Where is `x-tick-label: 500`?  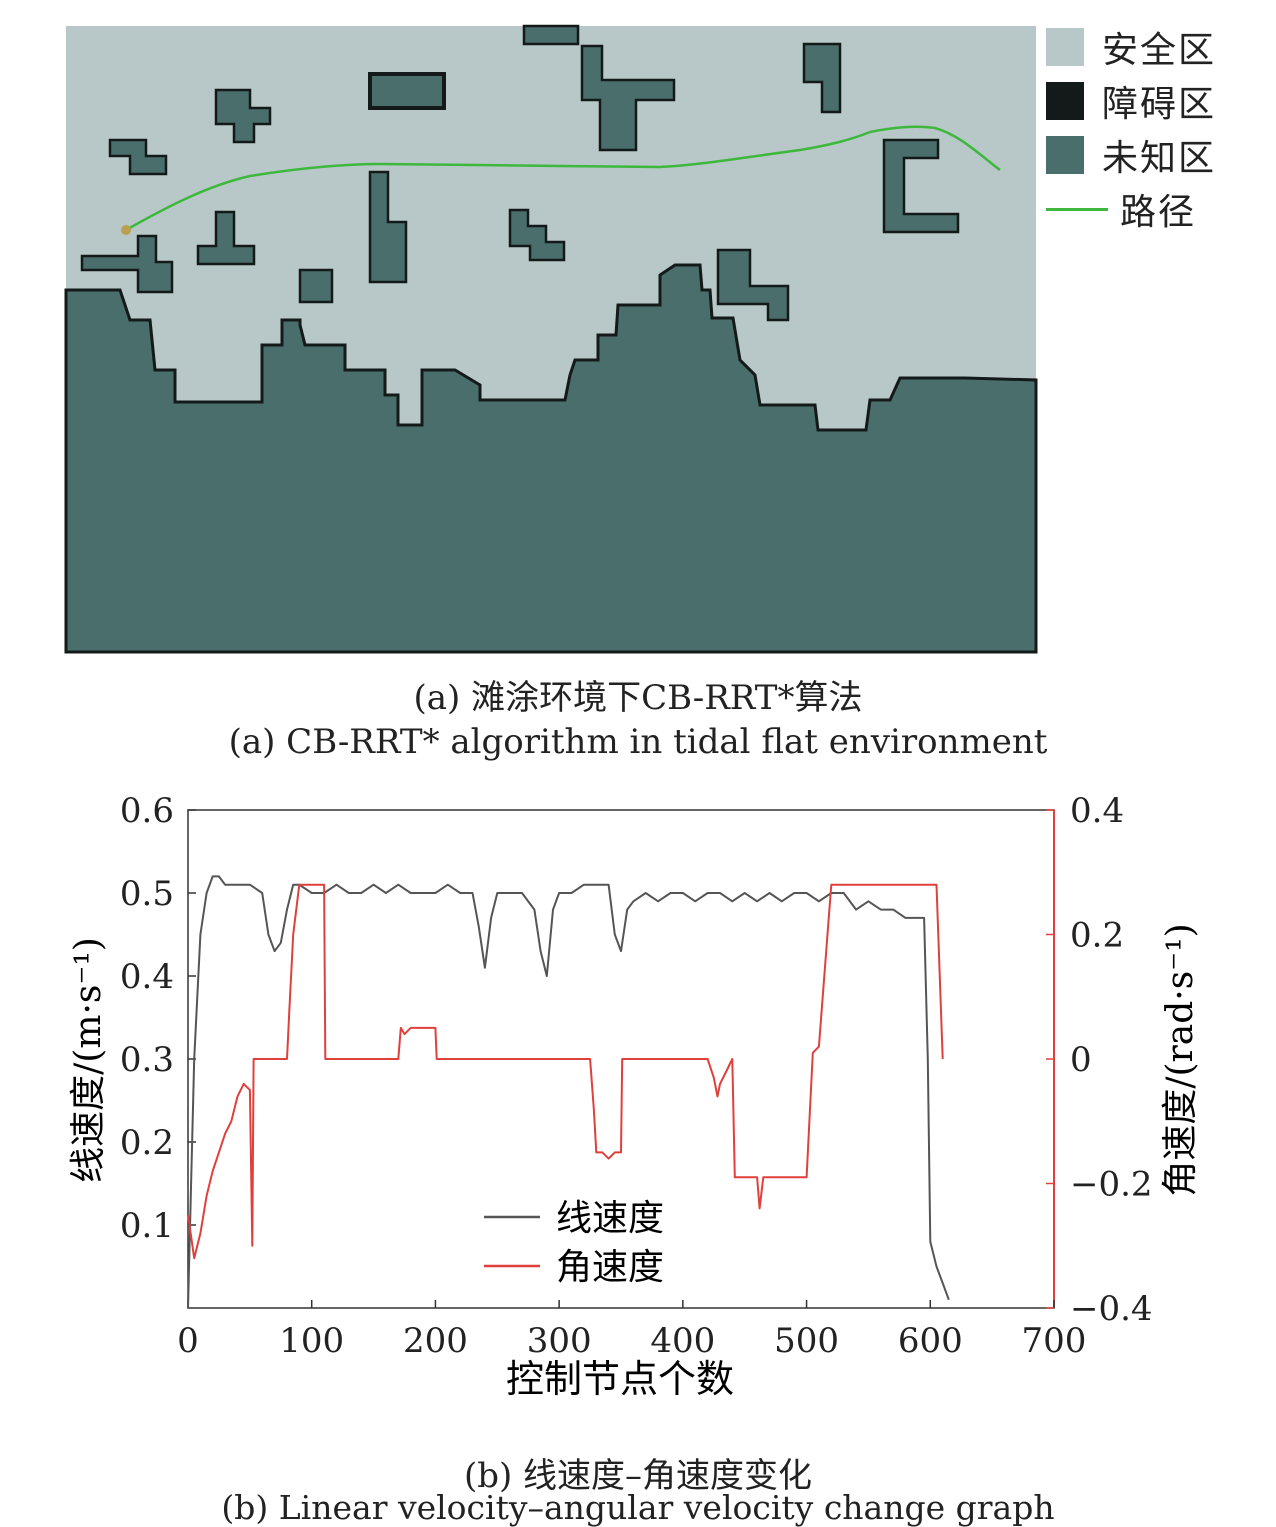
x-tick-label: 500 is located at coordinates (806, 1341).